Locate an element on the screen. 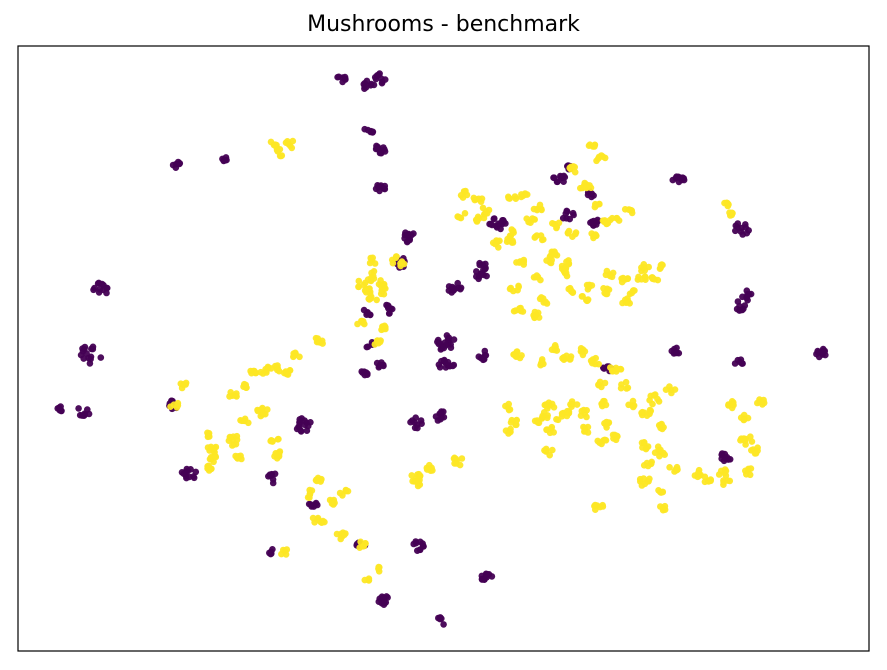 The image size is (887, 670). chart-title: Mushrooms - benchmark is located at coordinates (443, 24).